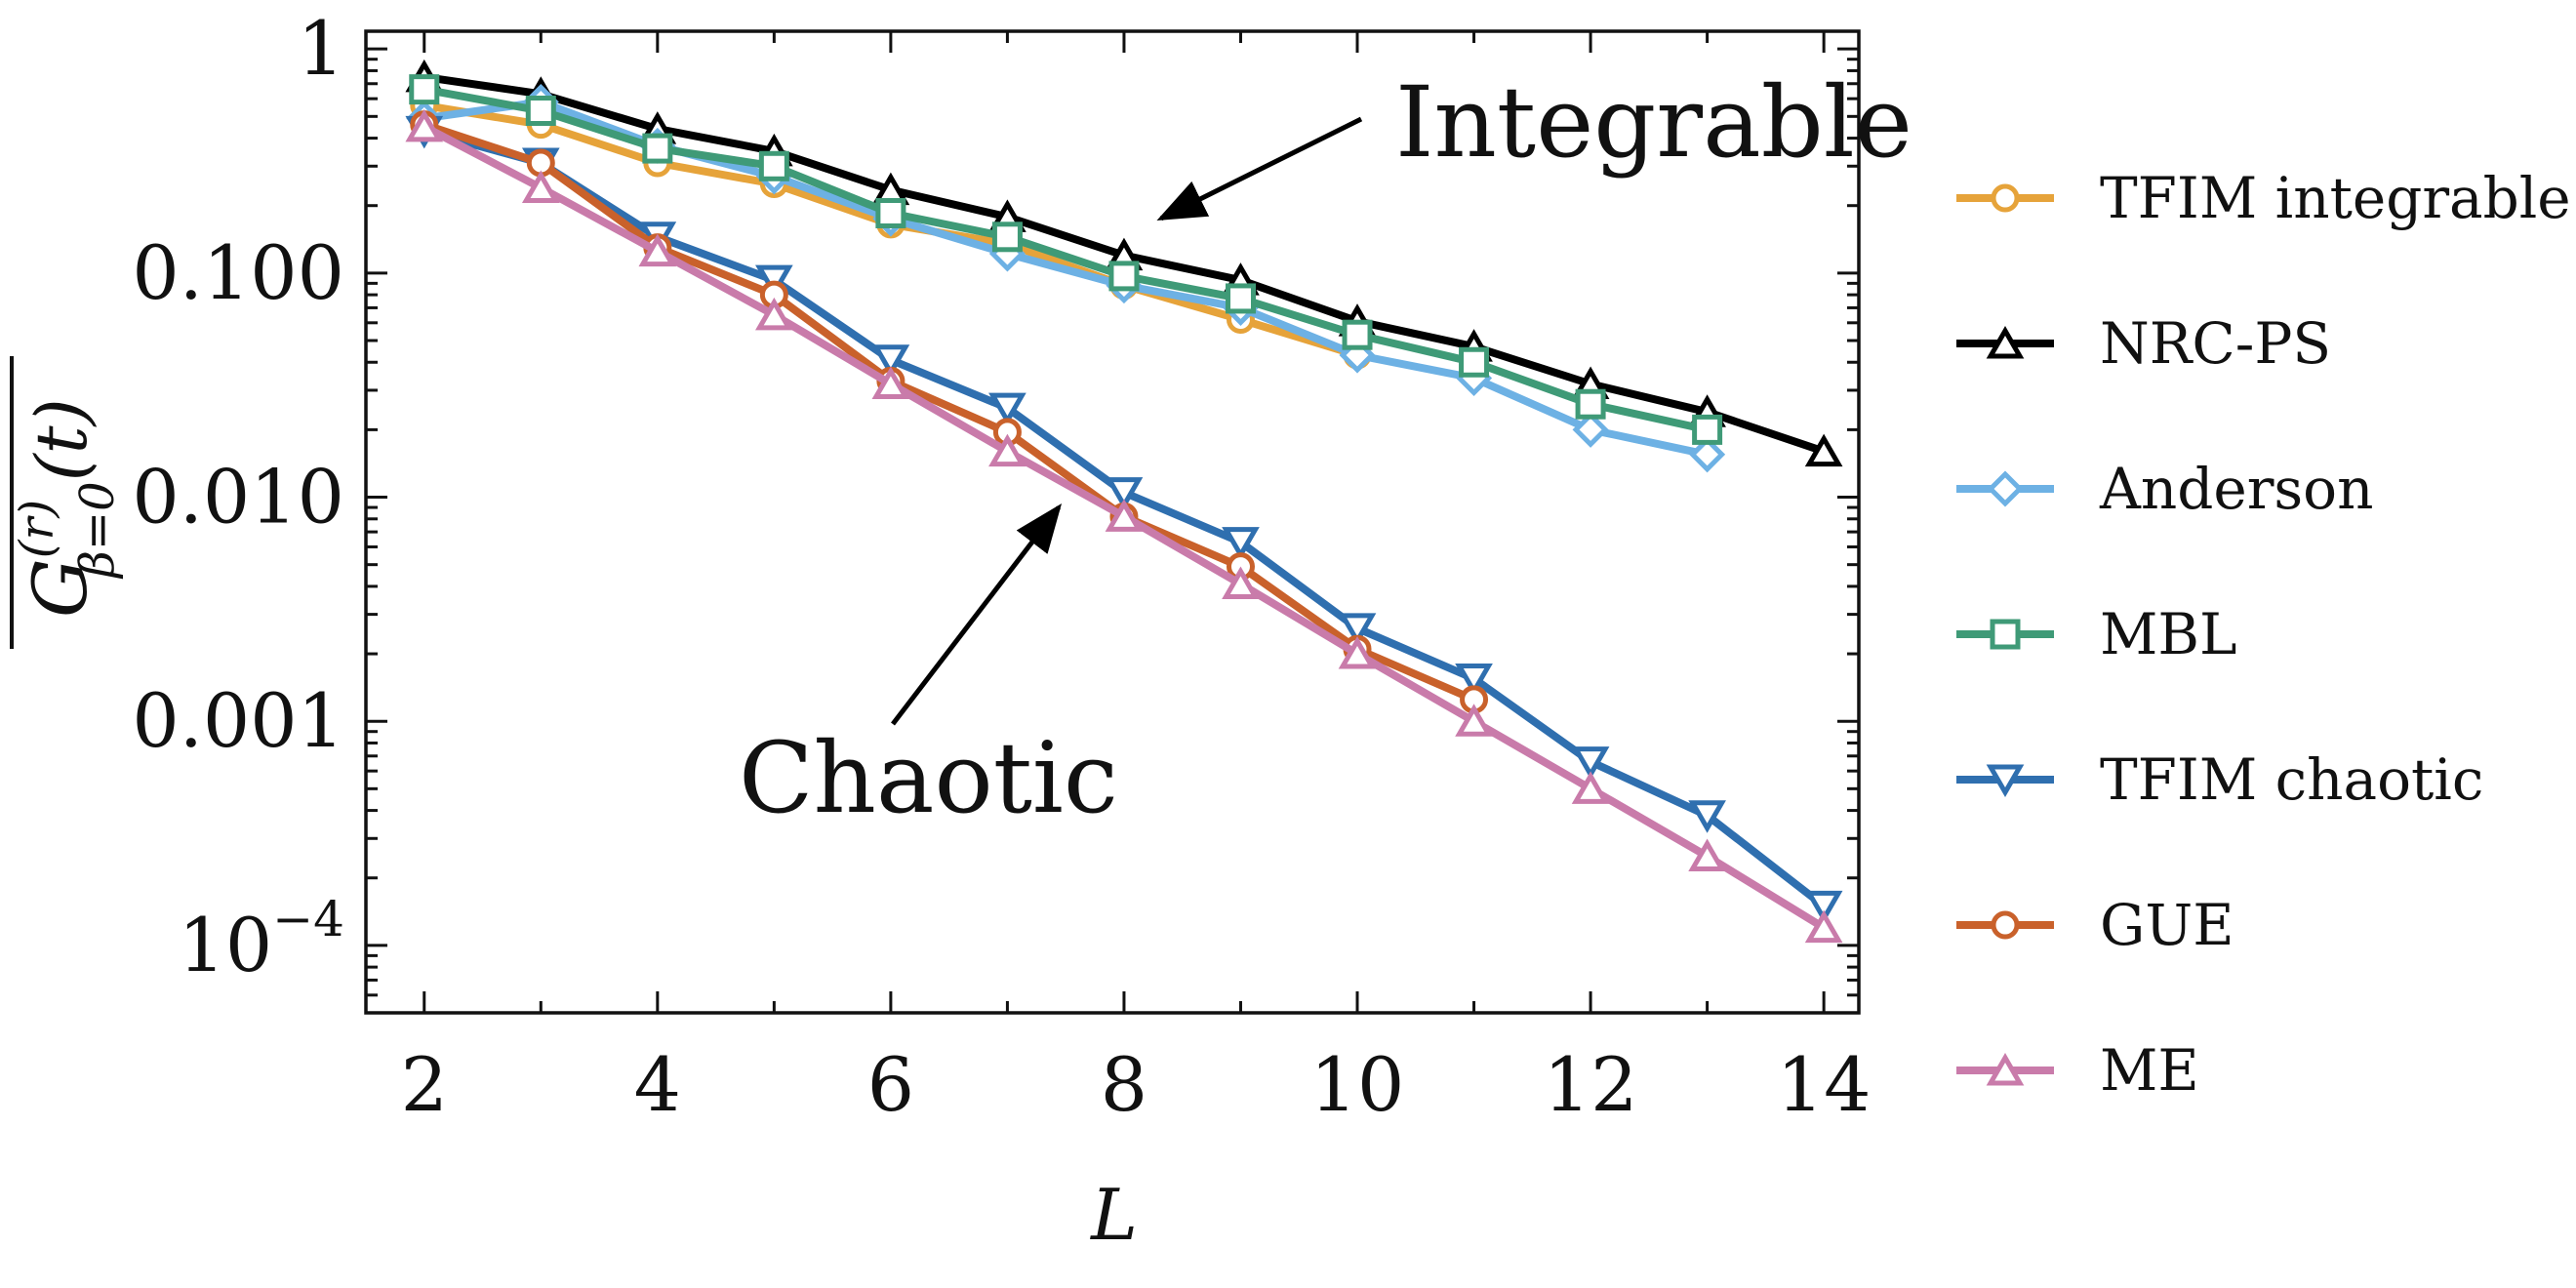 Image resolution: width=2576 pixels, height=1288 pixels. What do you see at coordinates (928, 778) in the screenshot?
I see `annotation-chaotic: Chaotic` at bounding box center [928, 778].